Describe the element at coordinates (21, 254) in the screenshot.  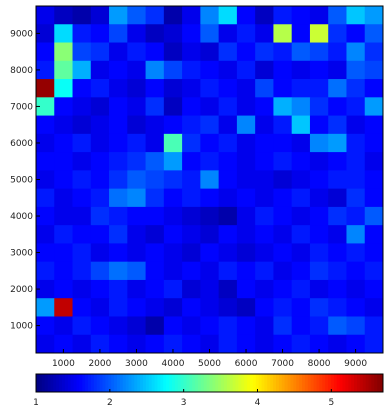
I see `y-tick-label: 3000` at that location.